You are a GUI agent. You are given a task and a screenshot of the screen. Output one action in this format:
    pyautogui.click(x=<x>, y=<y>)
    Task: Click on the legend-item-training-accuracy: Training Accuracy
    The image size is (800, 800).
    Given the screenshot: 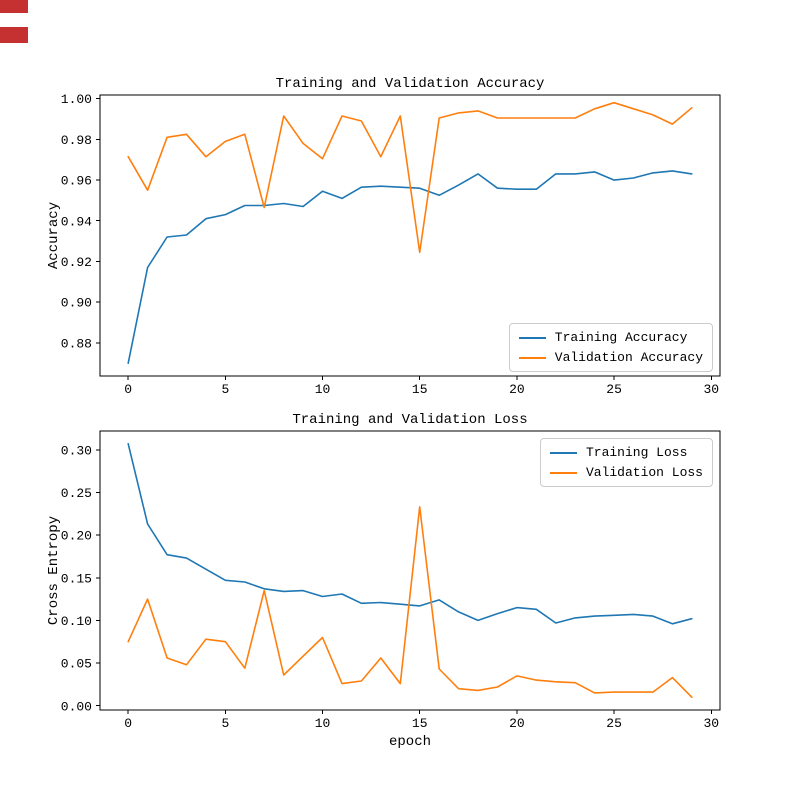 What is the action you would take?
    pyautogui.click(x=610, y=337)
    